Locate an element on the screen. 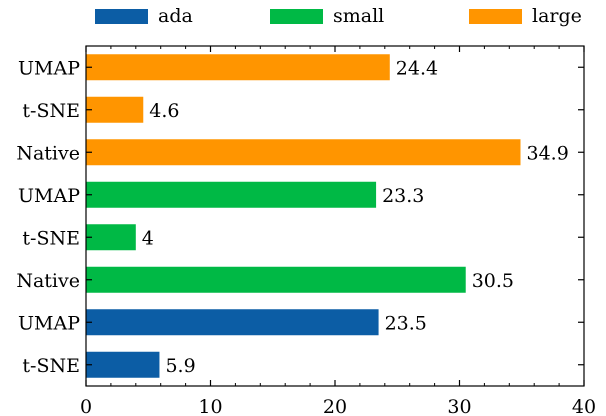 The height and width of the screenshot is (416, 606). bar-large-native is located at coordinates (303, 152).